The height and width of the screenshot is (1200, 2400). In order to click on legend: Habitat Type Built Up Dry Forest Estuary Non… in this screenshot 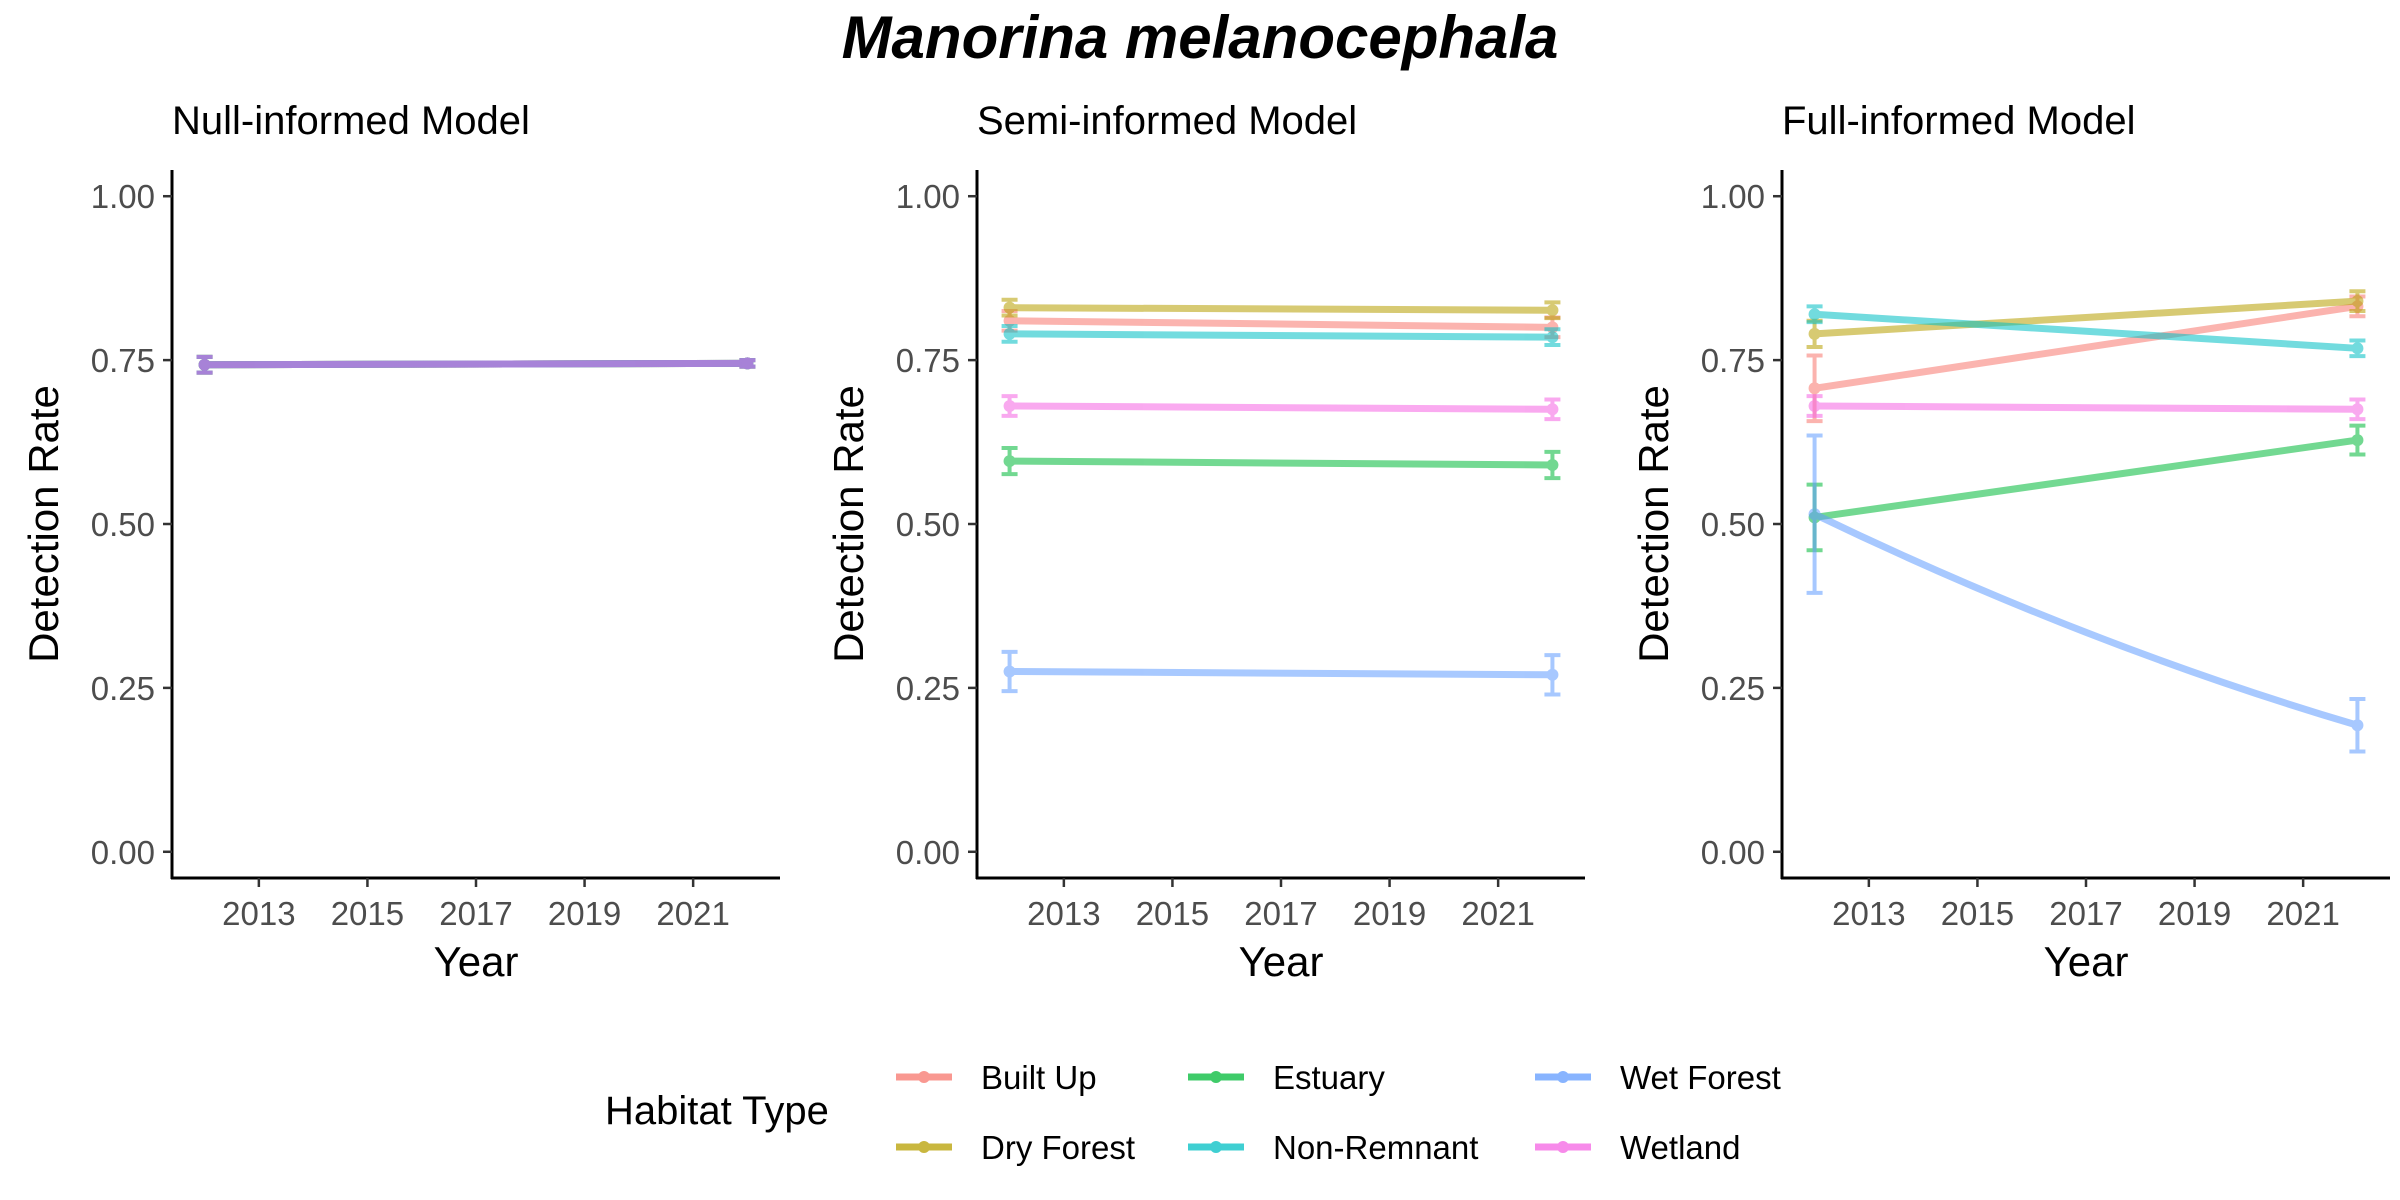, I will do `click(1193, 1112)`.